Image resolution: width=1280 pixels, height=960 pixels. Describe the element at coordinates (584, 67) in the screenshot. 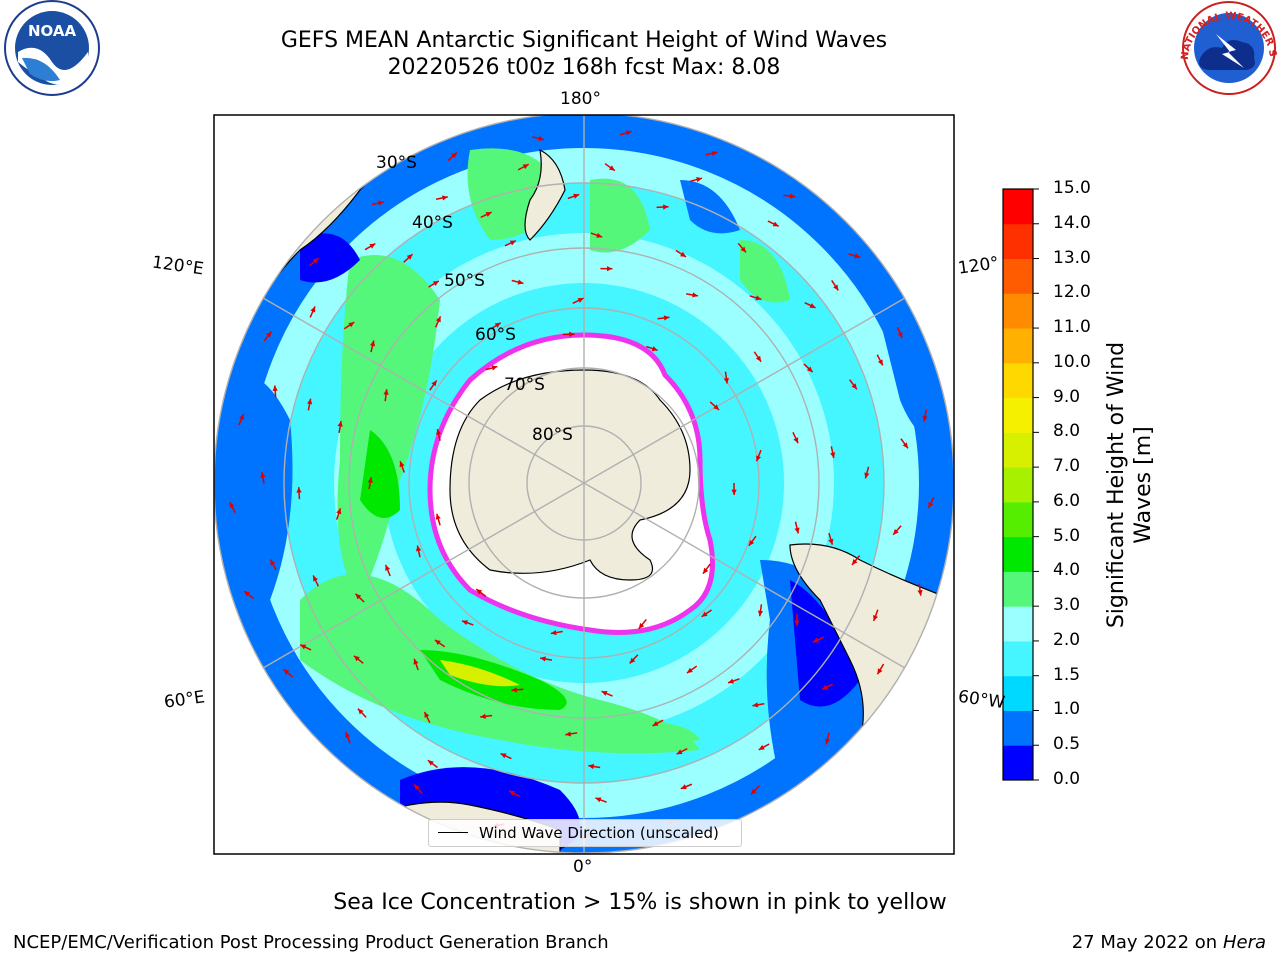

I see `chart-subtitle: 20220526 t00z 168h fcst Max: 8.08` at that location.